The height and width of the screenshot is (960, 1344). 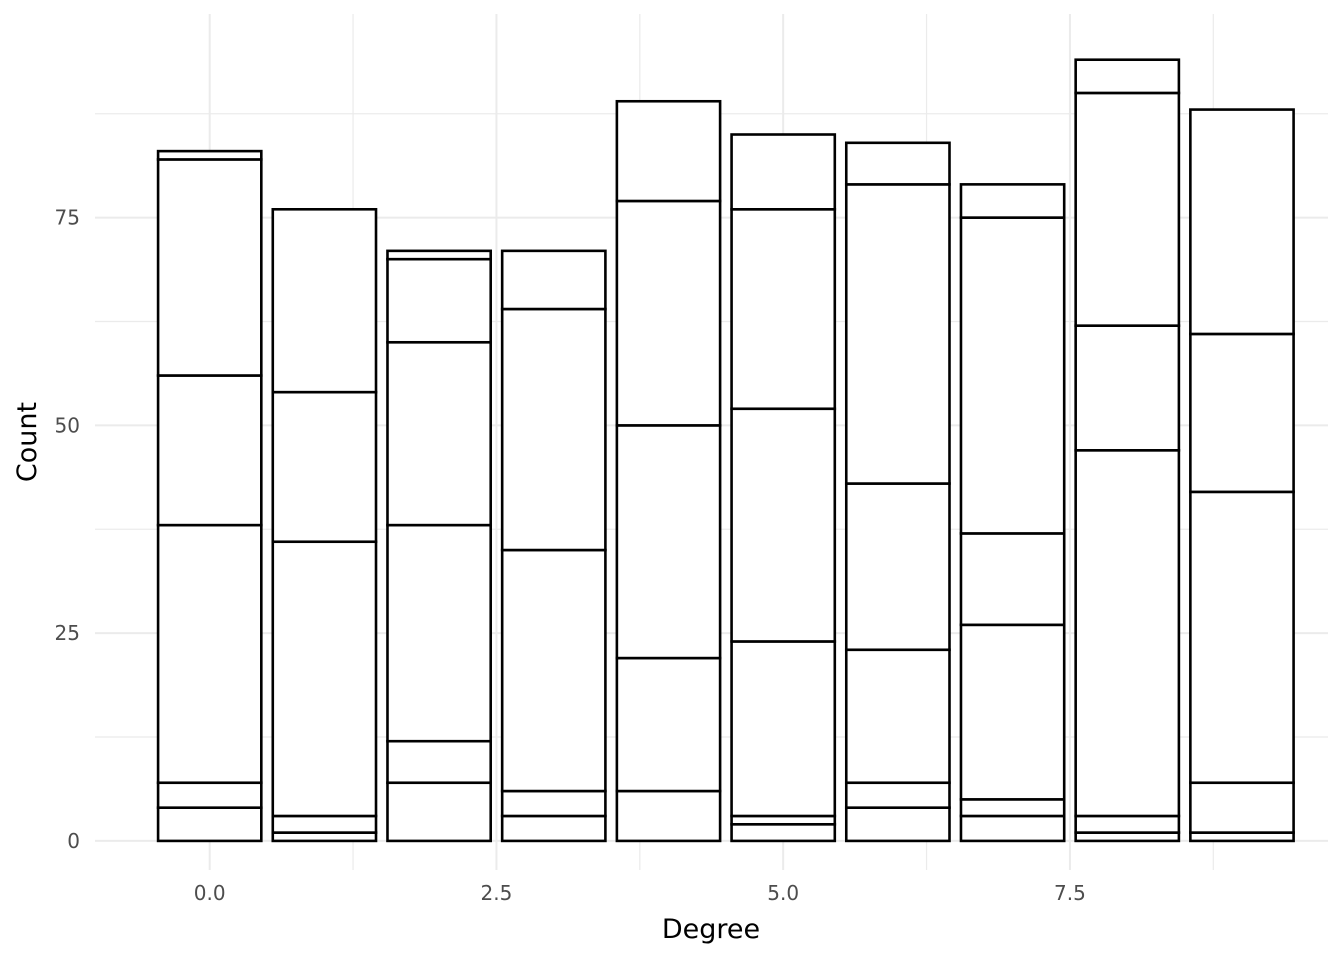 What do you see at coordinates (640, 893) in the screenshot?
I see `x-axis-tick-labels: 0.0 2.5 5.0 7.5` at bounding box center [640, 893].